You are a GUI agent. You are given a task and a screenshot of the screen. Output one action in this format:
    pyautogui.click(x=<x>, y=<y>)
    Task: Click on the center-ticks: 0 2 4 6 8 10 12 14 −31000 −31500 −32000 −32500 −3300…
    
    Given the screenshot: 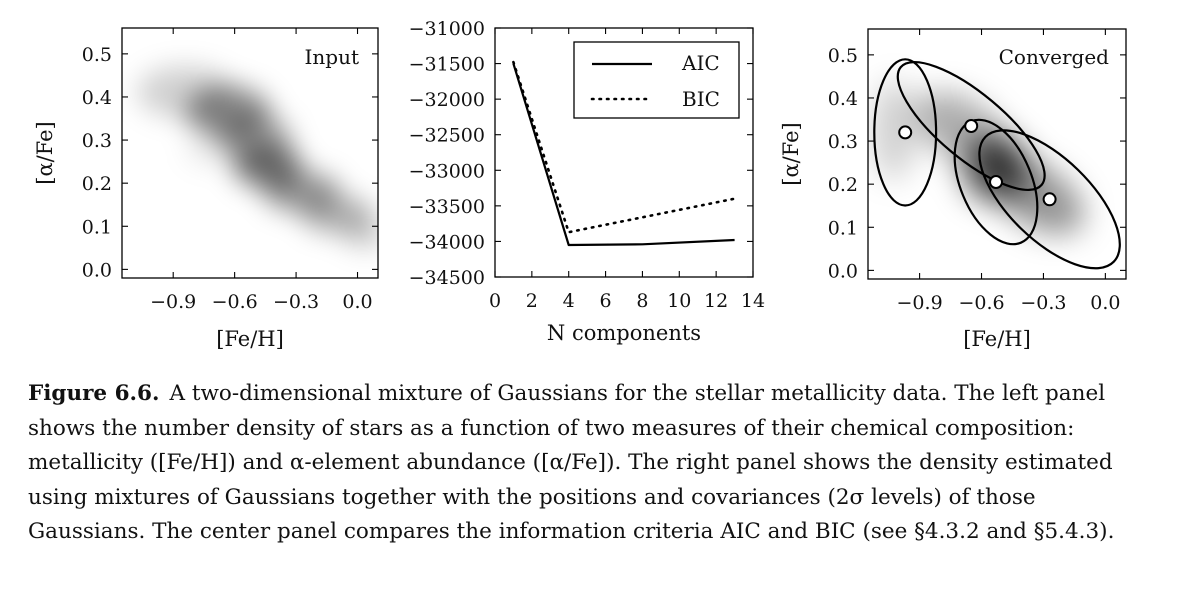 What is the action you would take?
    pyautogui.click(x=587, y=165)
    